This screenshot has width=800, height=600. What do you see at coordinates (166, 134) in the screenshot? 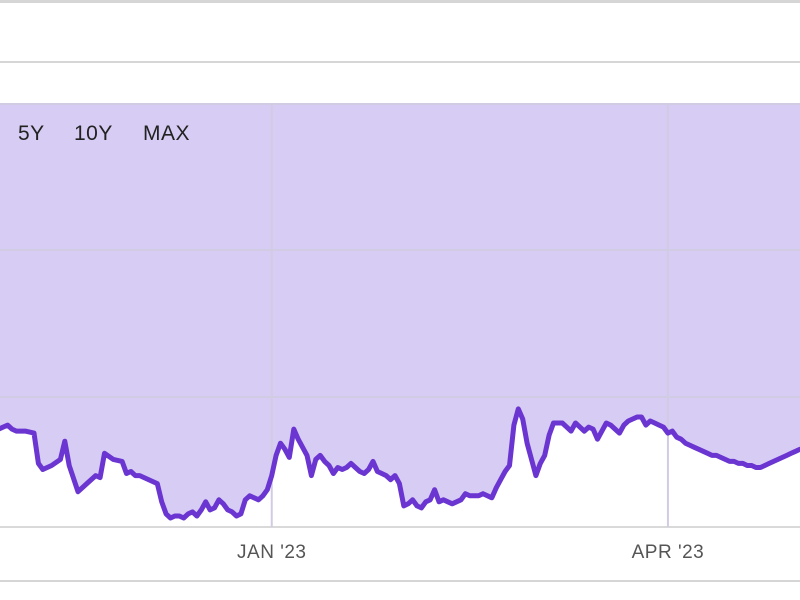
I see `range-tab-max: MAX` at bounding box center [166, 134].